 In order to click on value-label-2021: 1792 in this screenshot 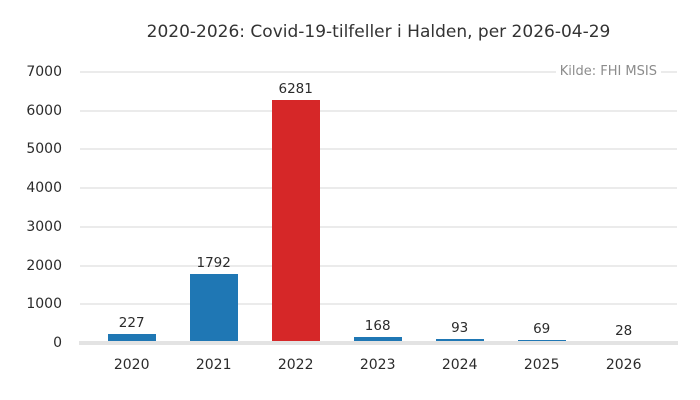, I will do `click(213, 262)`.